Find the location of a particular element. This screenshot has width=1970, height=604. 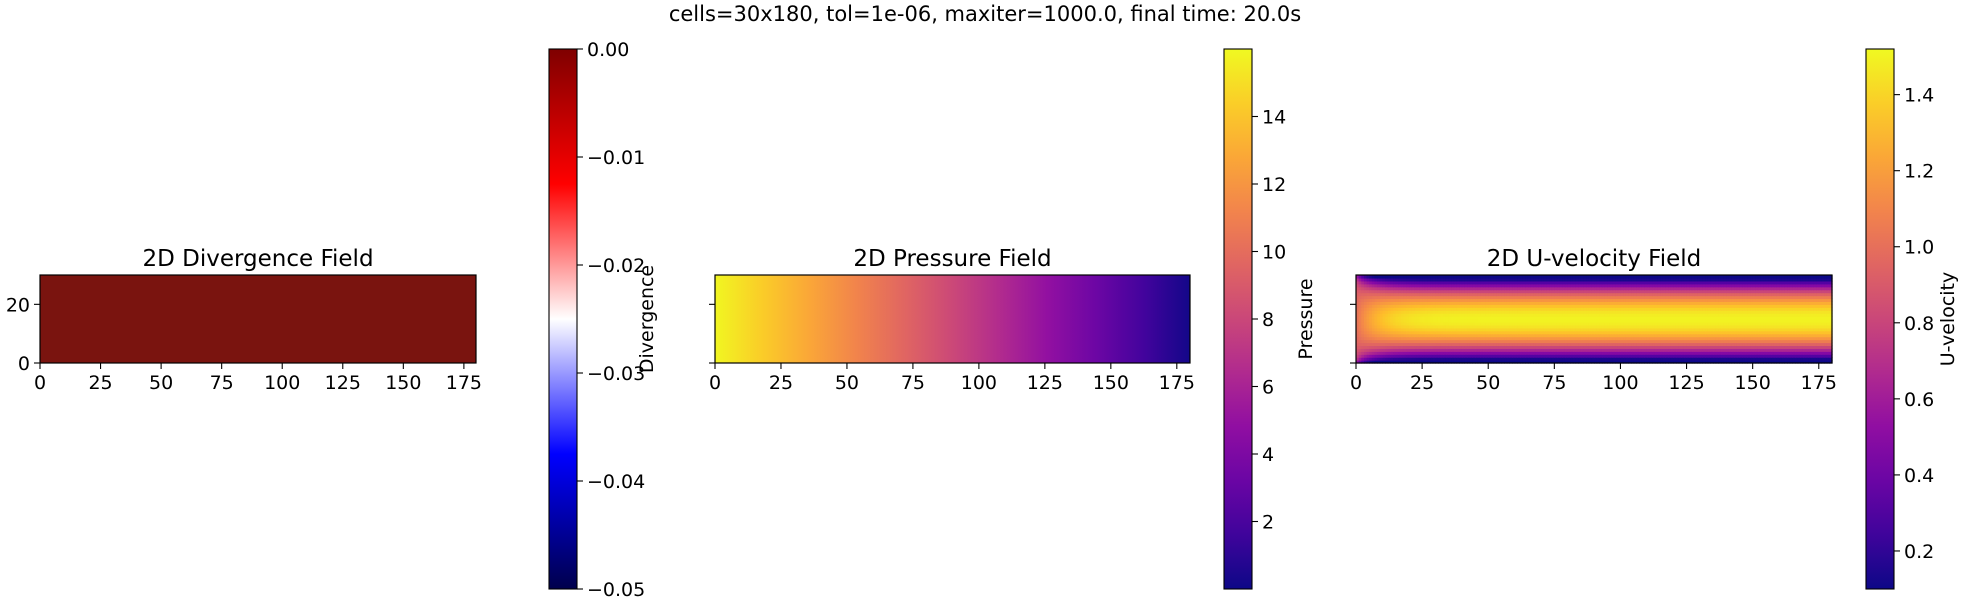

x-tick-label-0-7: 175 is located at coordinates (464, 383).